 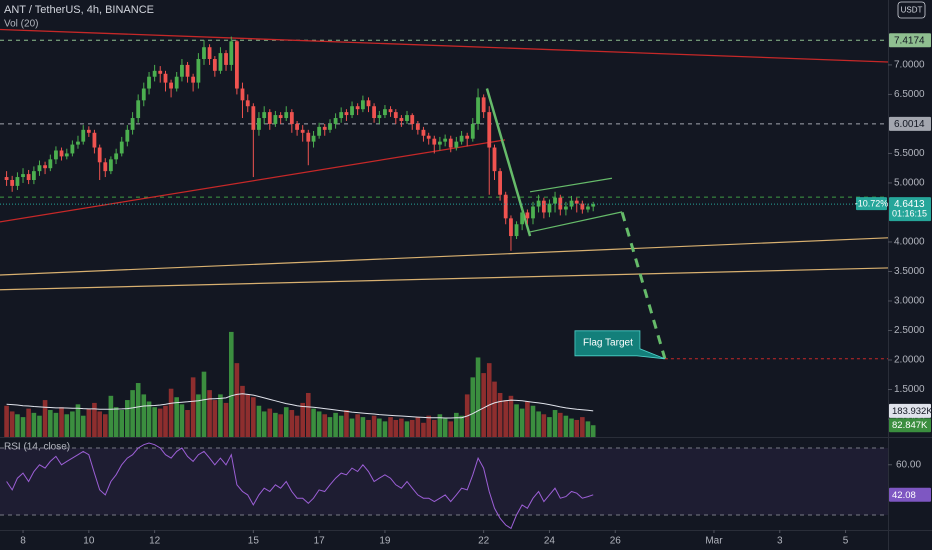 I want to click on x-tick-label: 17, so click(x=320, y=541).